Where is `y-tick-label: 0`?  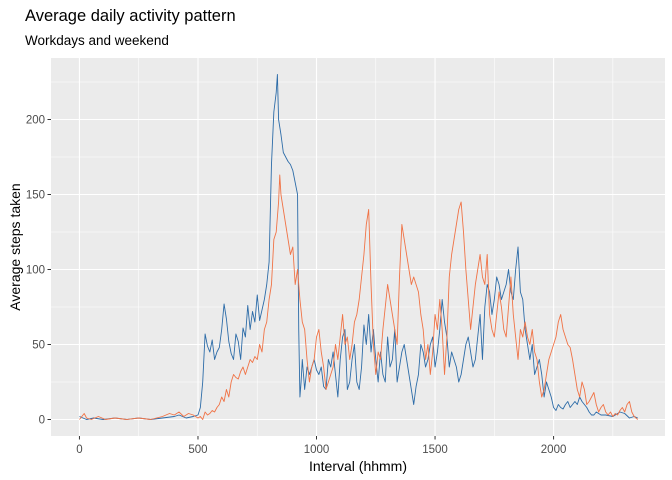 y-tick-label: 0 is located at coordinates (42, 421).